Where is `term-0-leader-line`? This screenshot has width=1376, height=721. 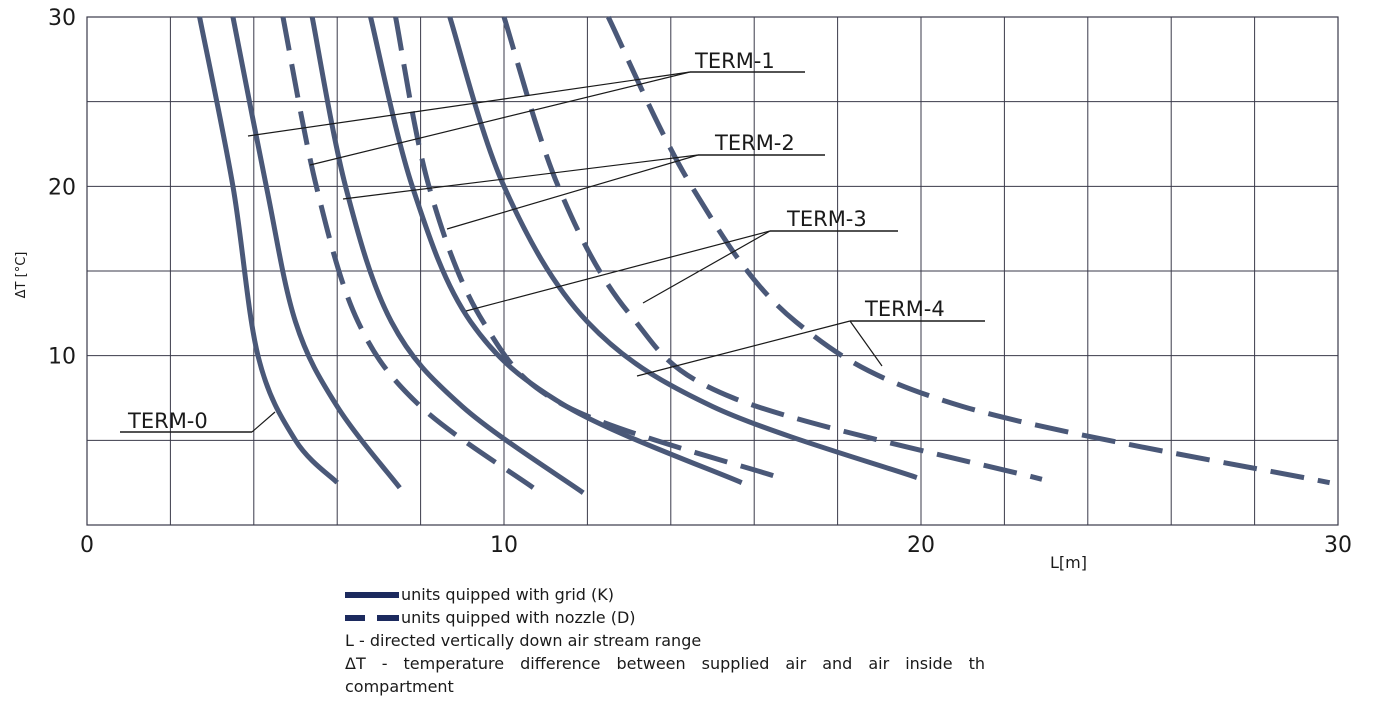
term-0-leader-line is located at coordinates (263, 422).